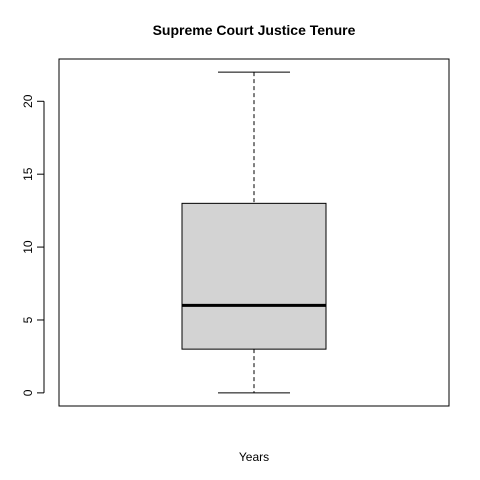 The height and width of the screenshot is (480, 480). What do you see at coordinates (28, 319) in the screenshot?
I see `y-tick-label: 5` at bounding box center [28, 319].